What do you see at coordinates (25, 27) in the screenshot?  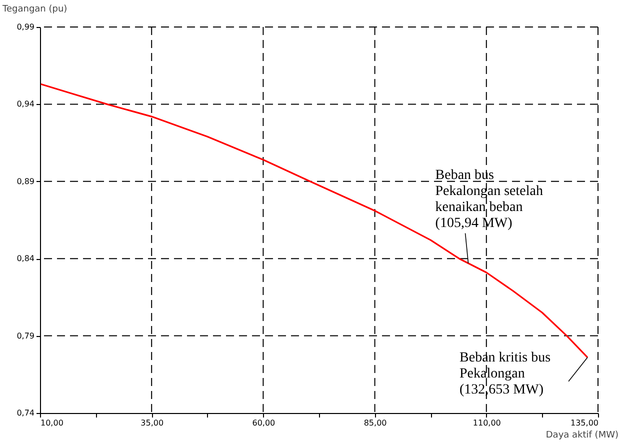 I see `y-tick-label: 0,99` at bounding box center [25, 27].